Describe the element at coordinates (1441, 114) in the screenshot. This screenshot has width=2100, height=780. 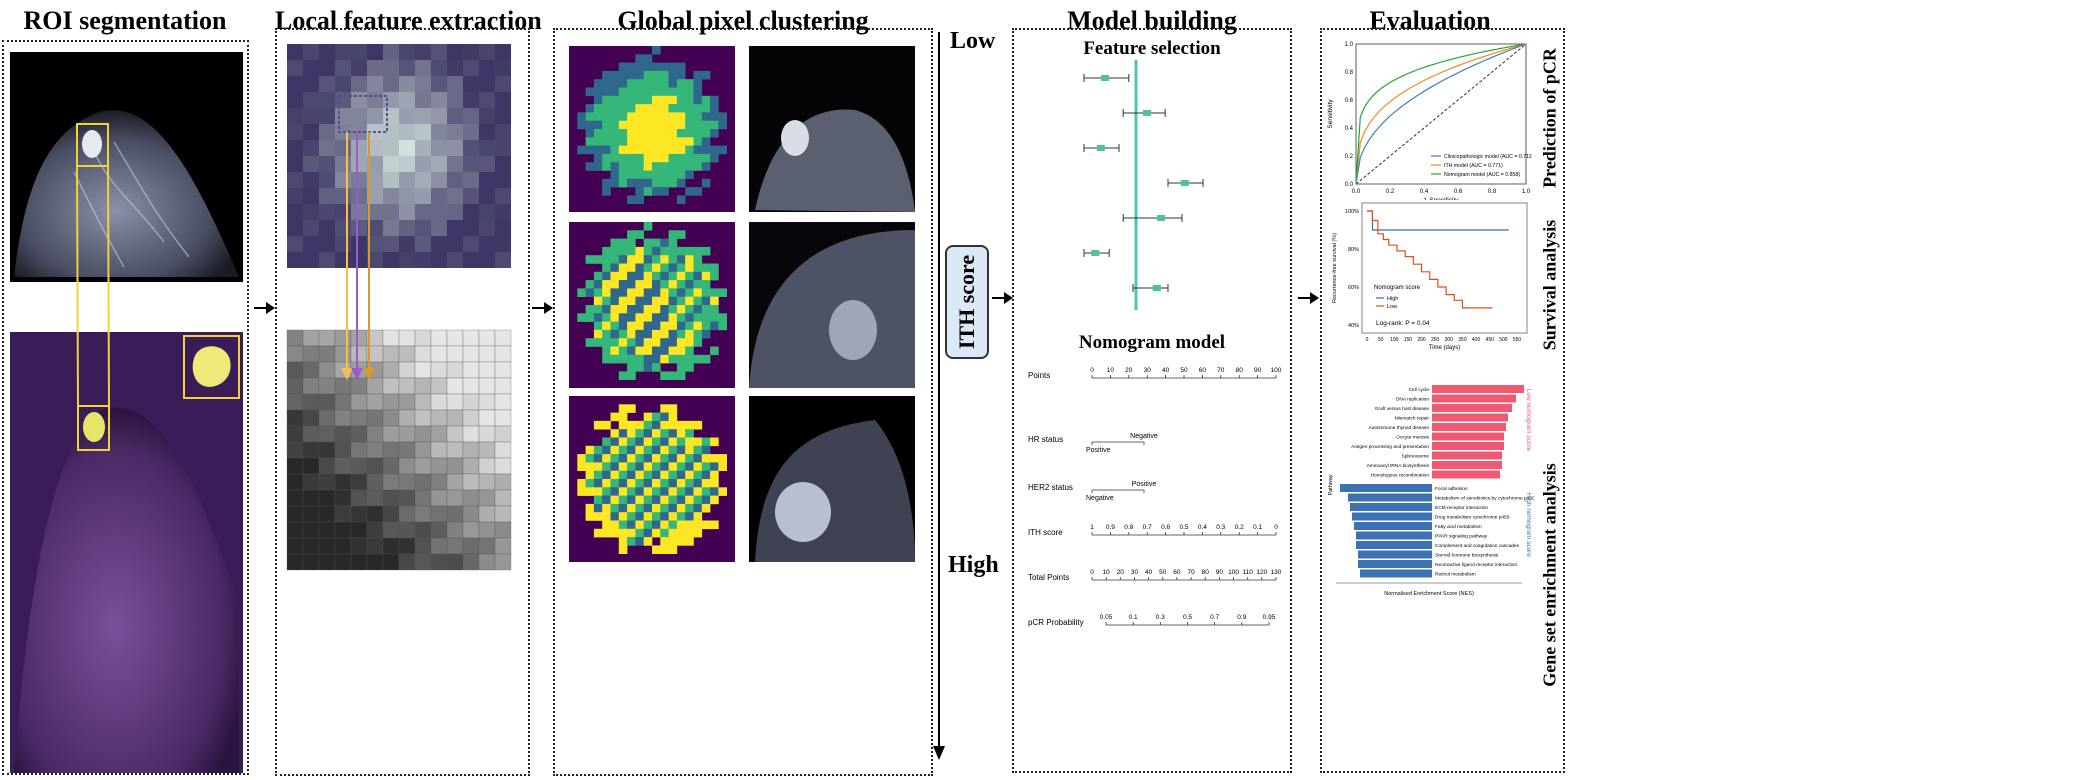
I see `roc-curve` at that location.